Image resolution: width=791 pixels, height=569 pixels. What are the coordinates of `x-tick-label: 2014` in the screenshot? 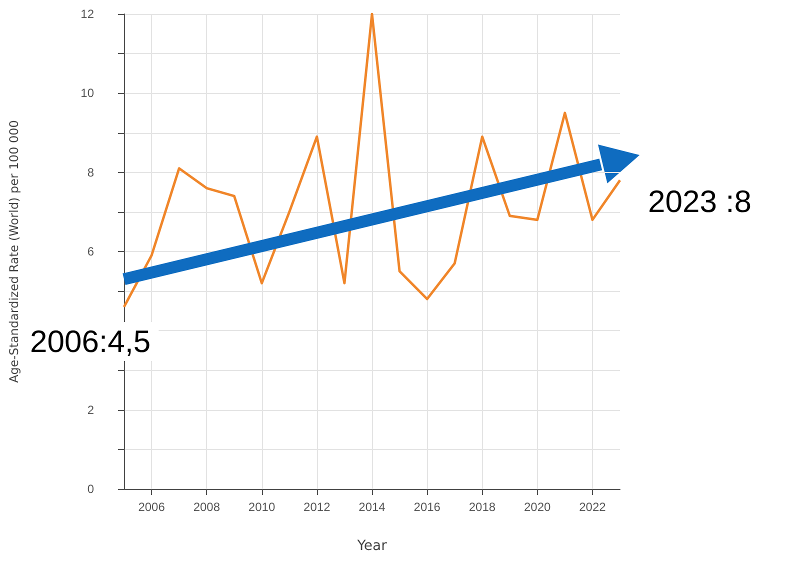 It's located at (372, 507).